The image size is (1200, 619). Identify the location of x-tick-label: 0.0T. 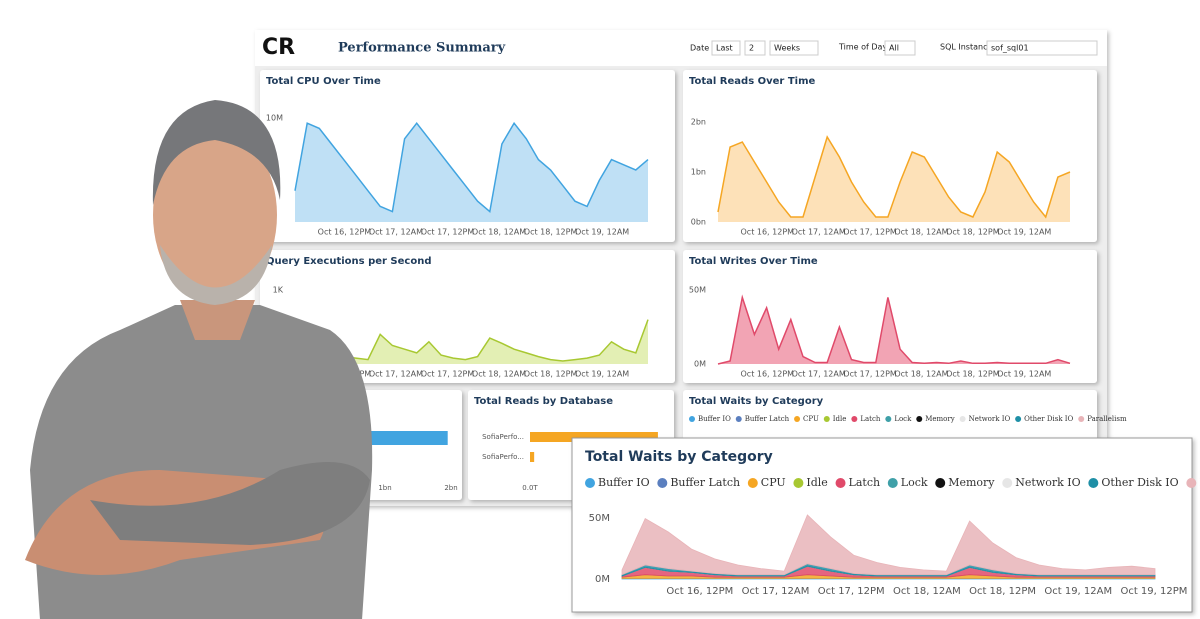
(530, 488).